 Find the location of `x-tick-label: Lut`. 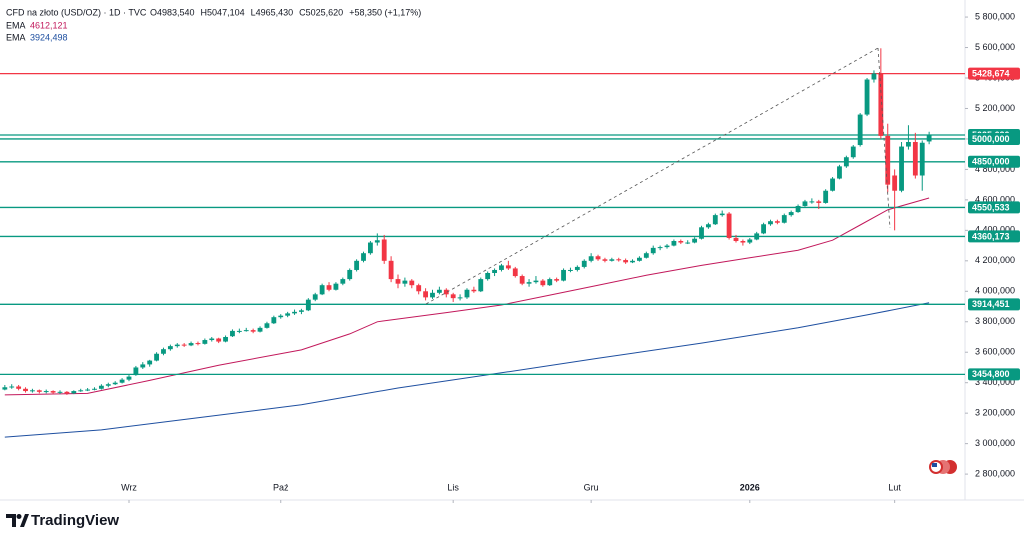

x-tick-label: Lut is located at coordinates (894, 487).